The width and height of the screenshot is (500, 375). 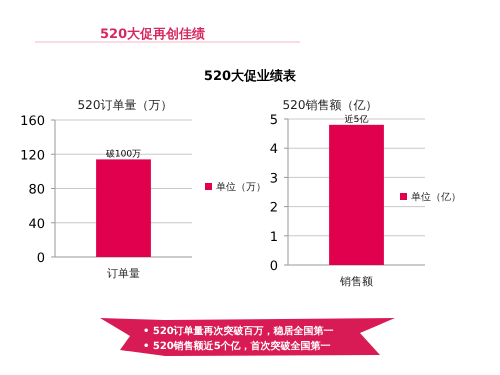 What do you see at coordinates (356, 119) in the screenshot?
I see `data-label: 近5亿` at bounding box center [356, 119].